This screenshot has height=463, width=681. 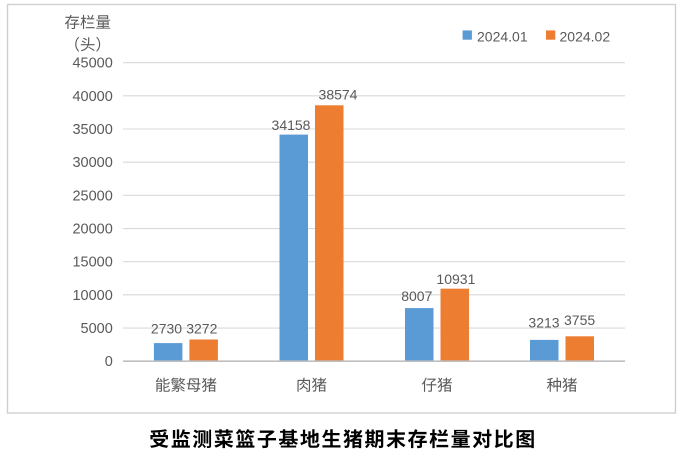 What do you see at coordinates (455, 279) in the screenshot?
I see `svg-text: 10931` at bounding box center [455, 279].